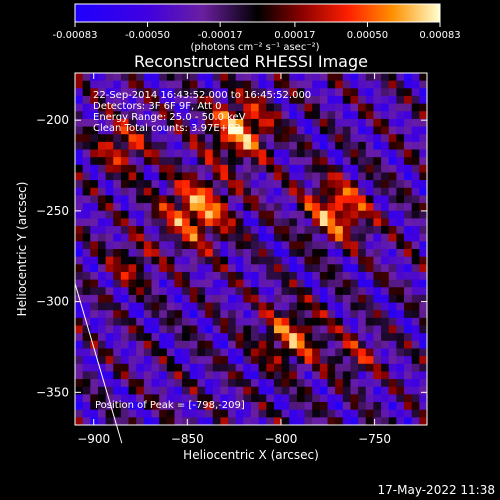 The height and width of the screenshot is (500, 500). What do you see at coordinates (367, 35) in the screenshot?
I see `colorbar-tick-label: 0.00050` at bounding box center [367, 35].